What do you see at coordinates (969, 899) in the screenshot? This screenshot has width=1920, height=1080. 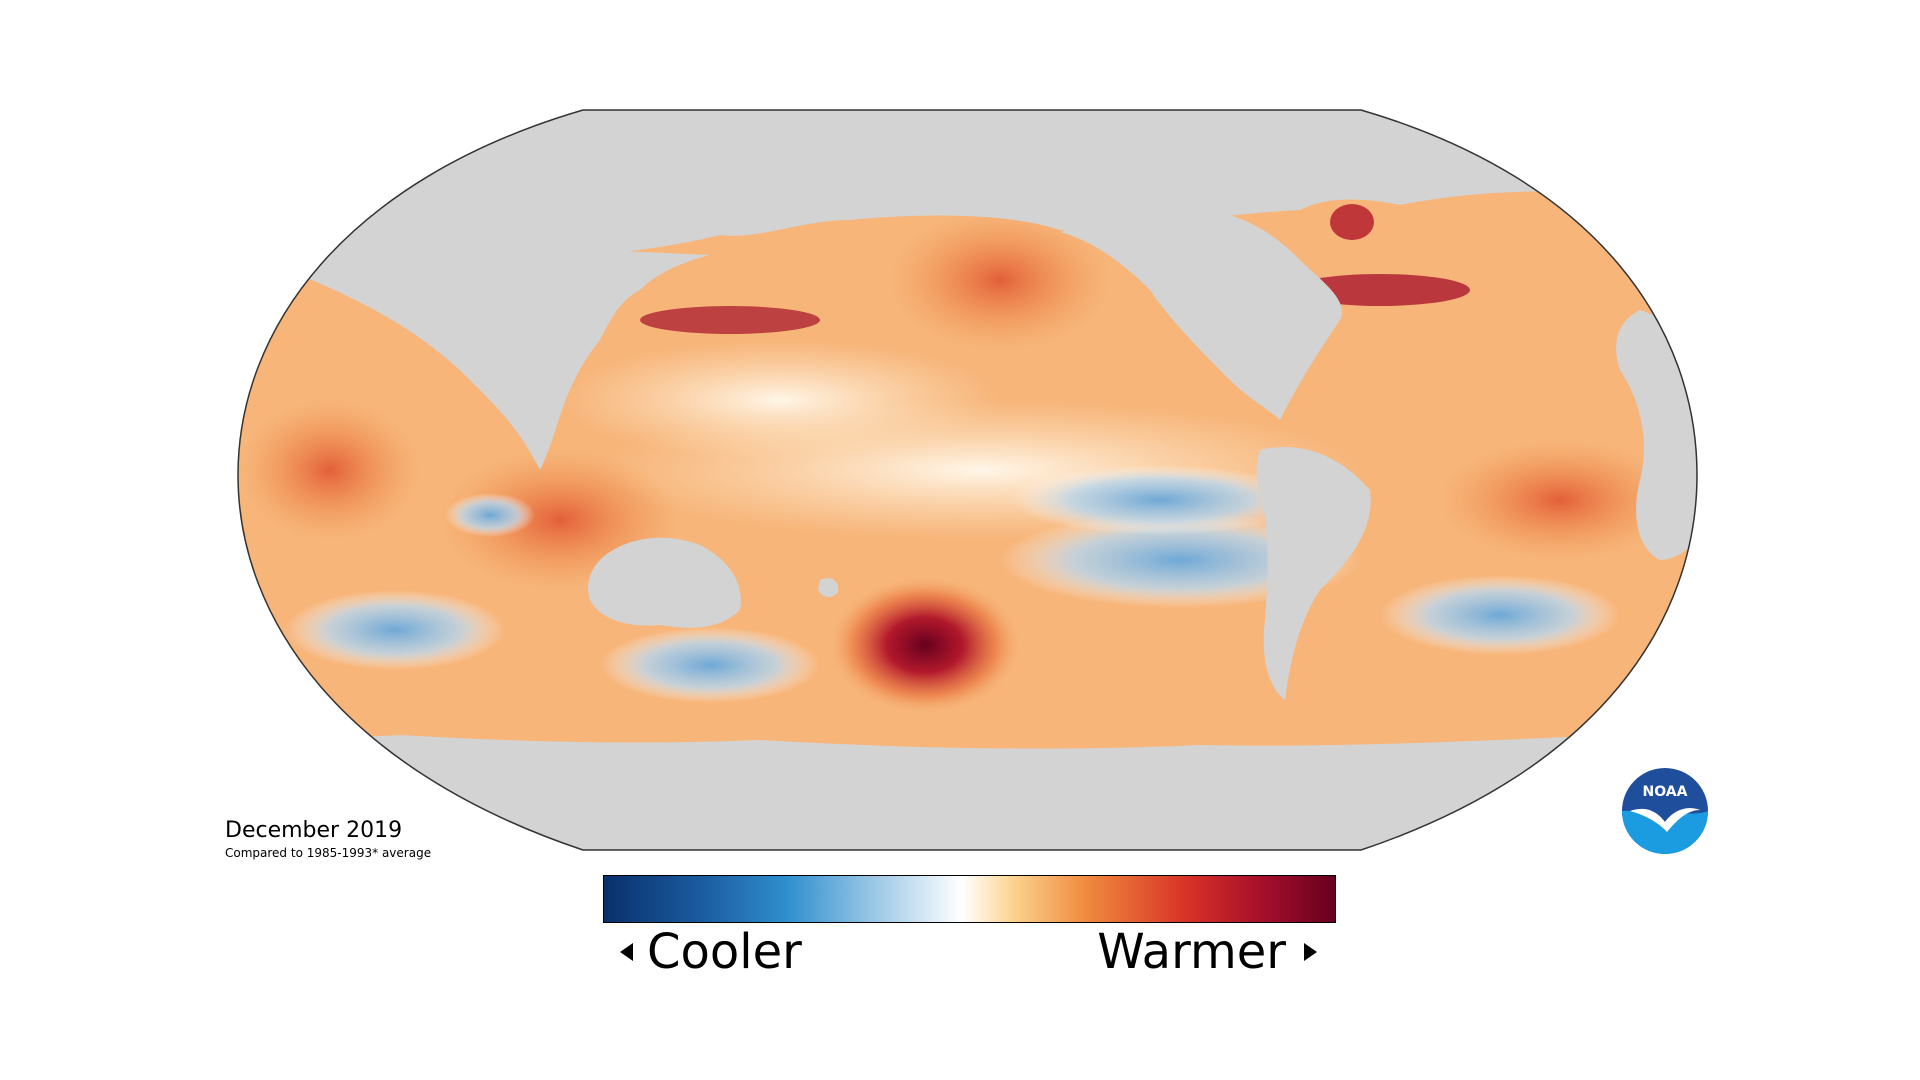 I see `color-scale-bar` at bounding box center [969, 899].